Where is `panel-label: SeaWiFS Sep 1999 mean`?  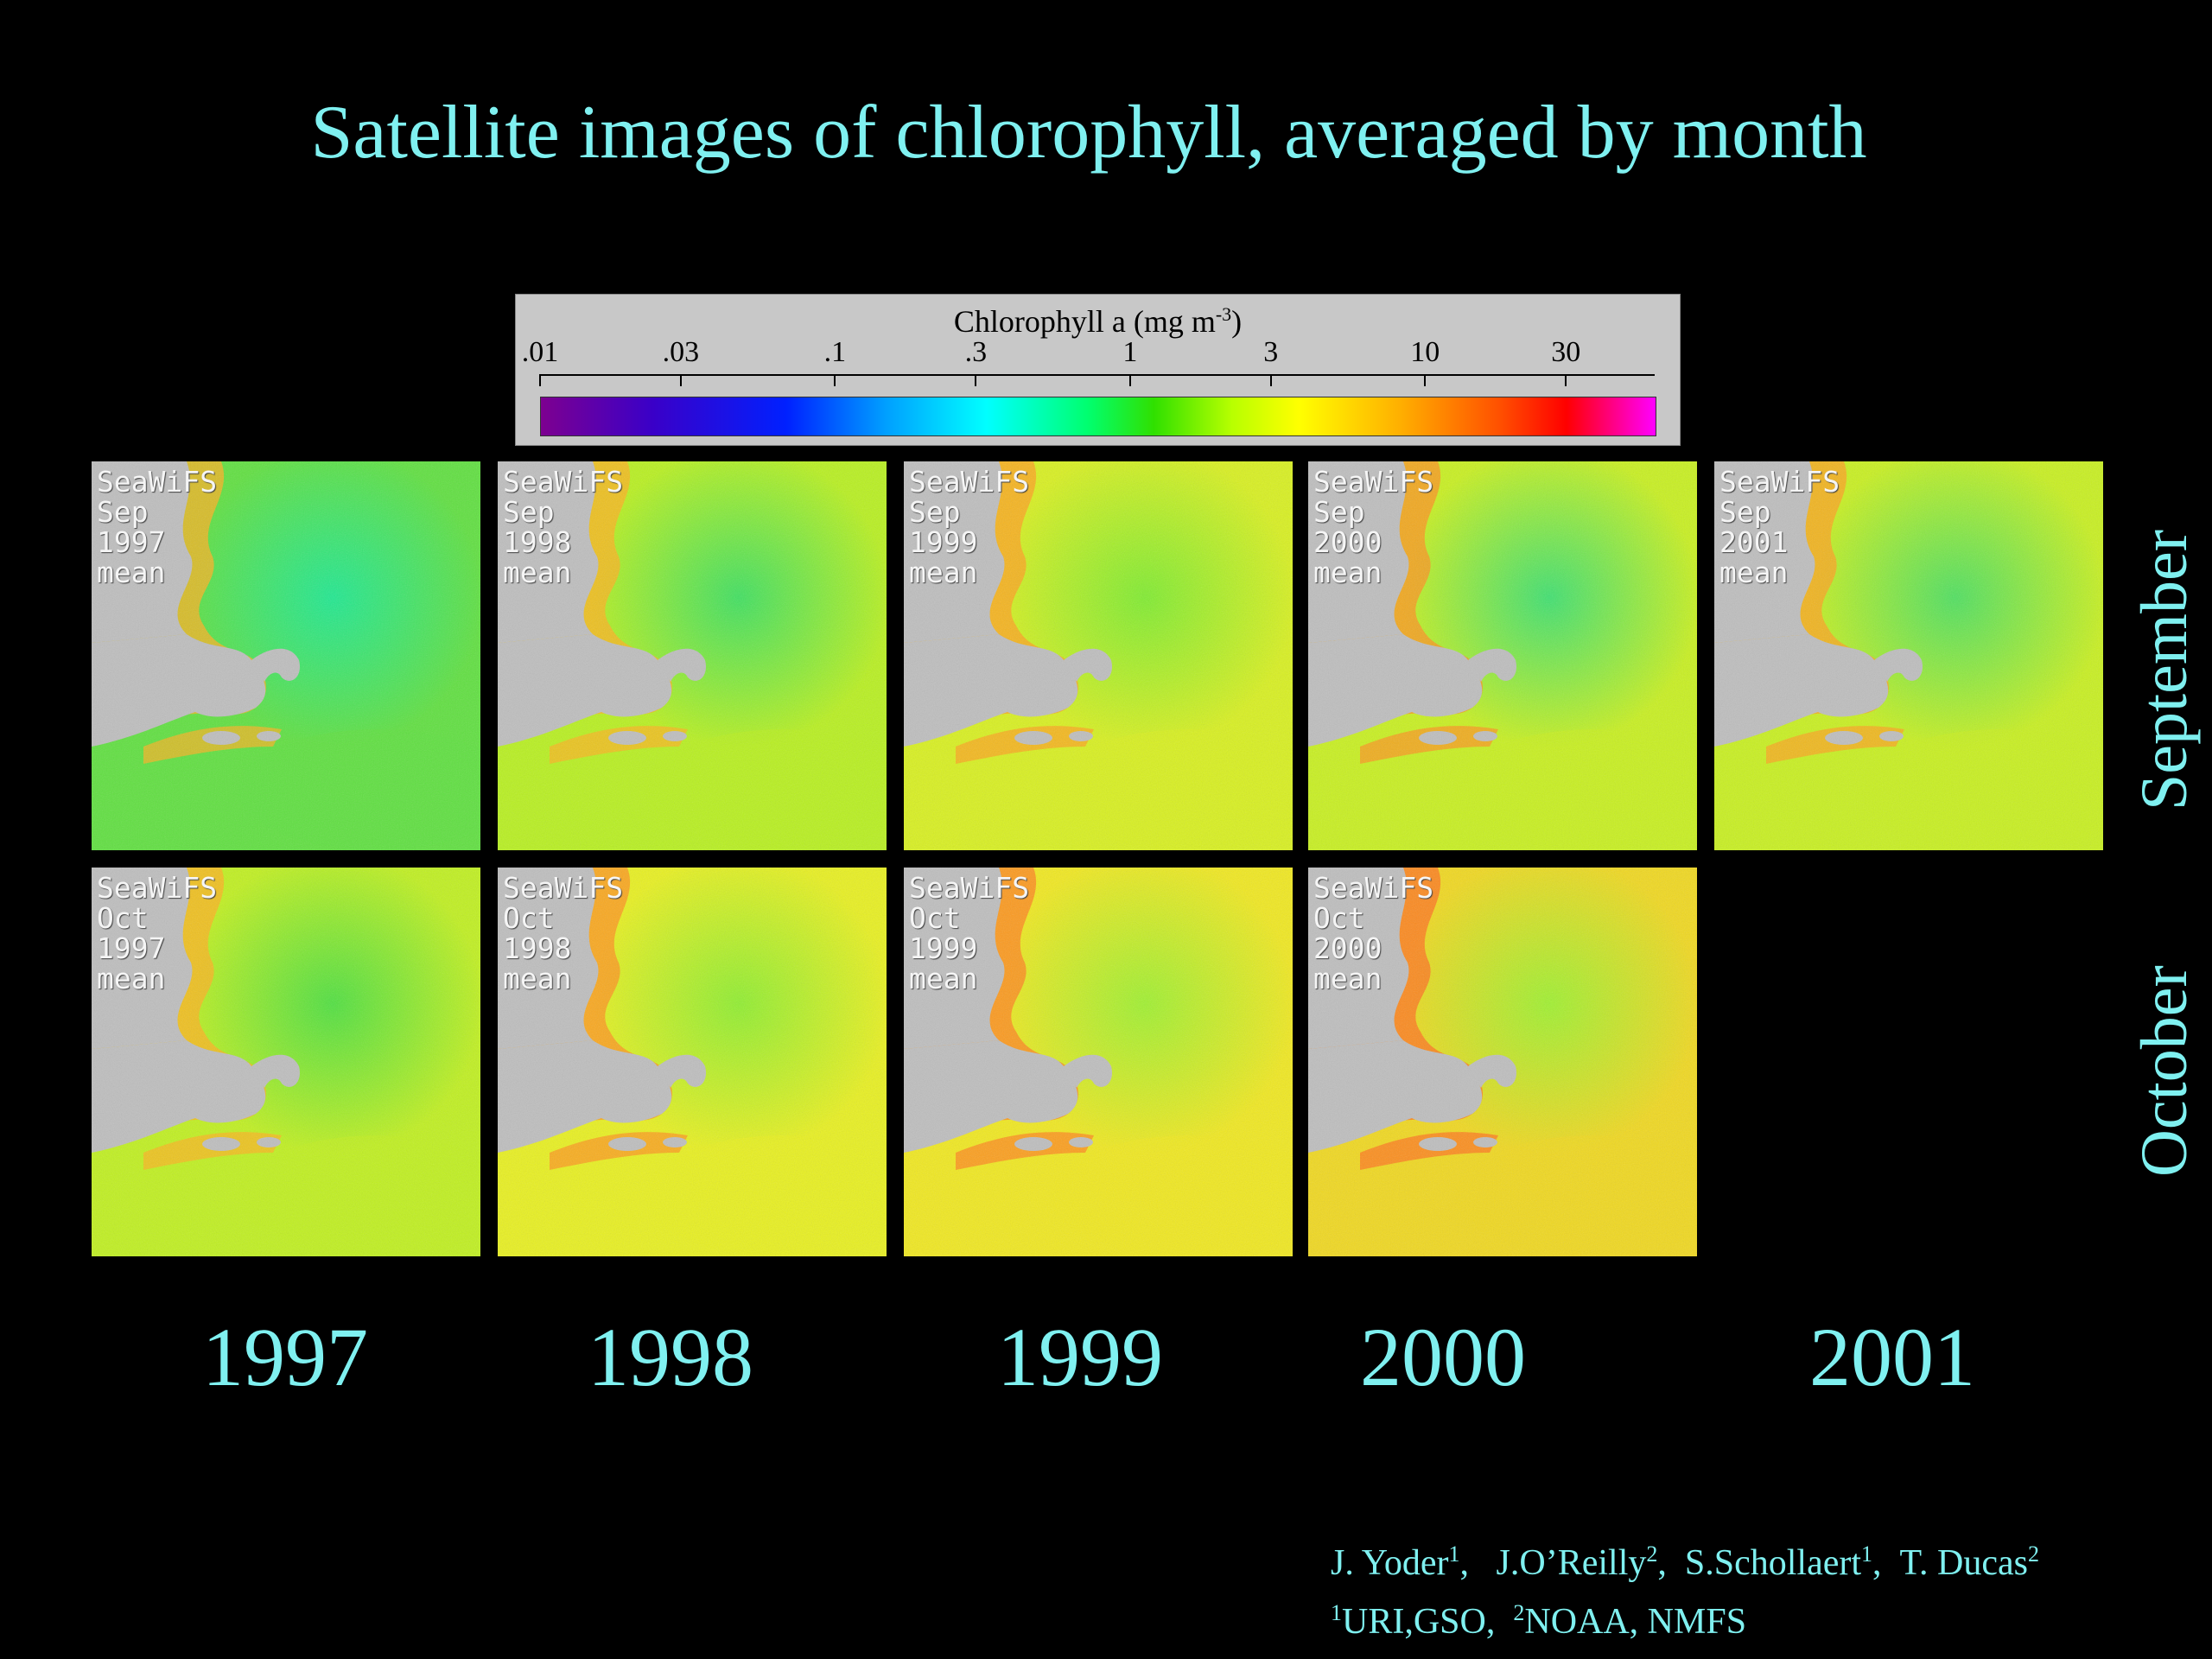
panel-label: SeaWiFS Sep 1999 mean is located at coordinates (969, 527).